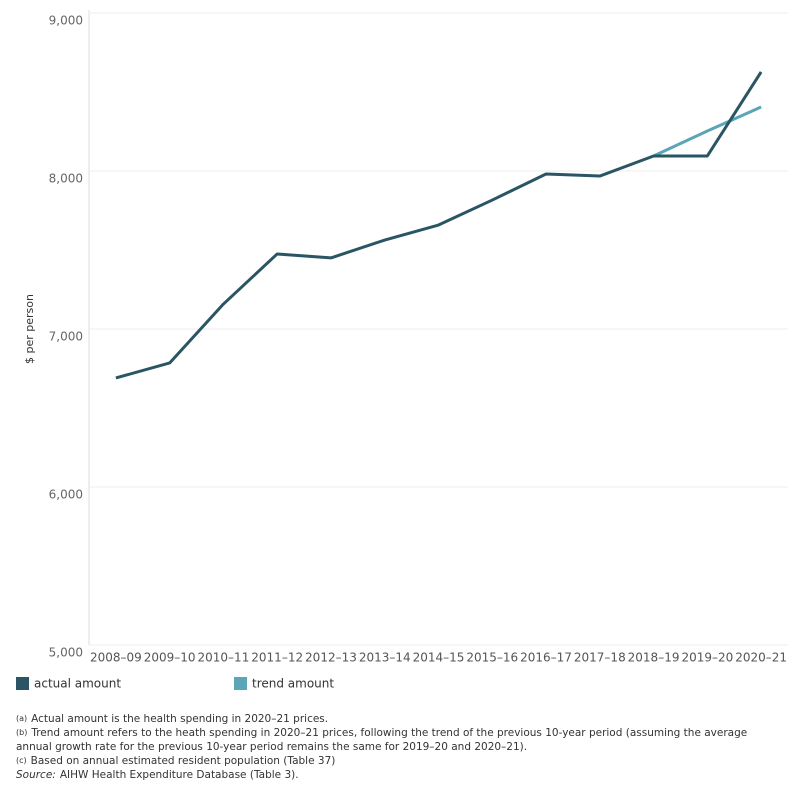  What do you see at coordinates (546, 658) in the screenshot?
I see `x-tick-label: 2016–17` at bounding box center [546, 658].